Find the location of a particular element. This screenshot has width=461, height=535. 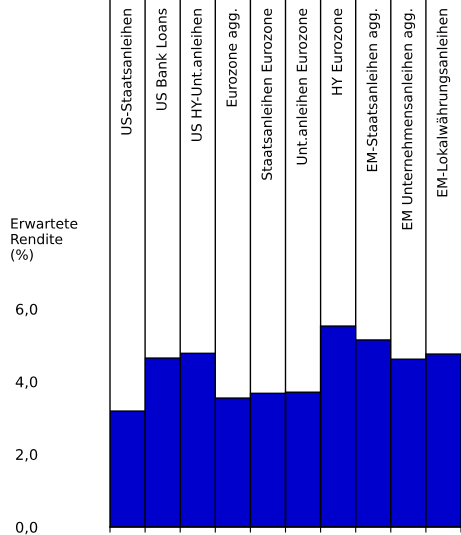

x-tick-label: Staatsanleihen Eurozone is located at coordinates (266, 94).